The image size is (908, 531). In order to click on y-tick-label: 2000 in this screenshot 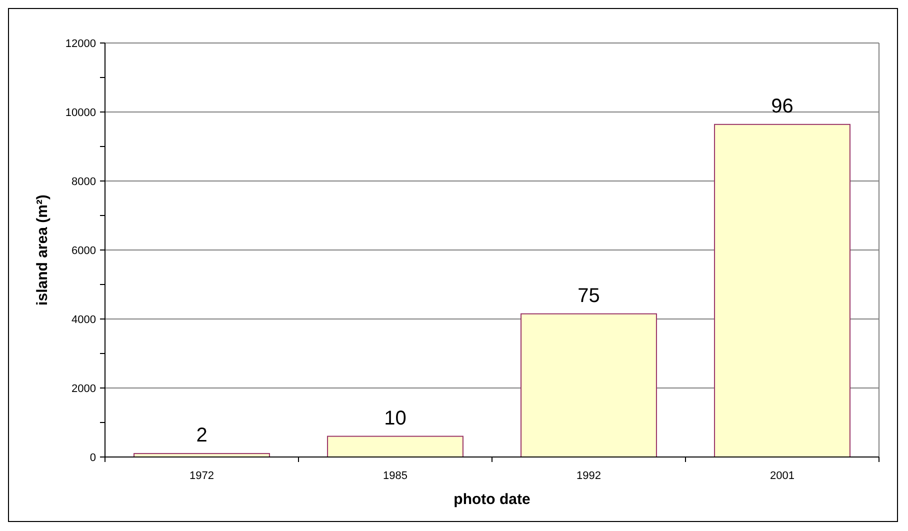, I will do `click(84, 388)`.